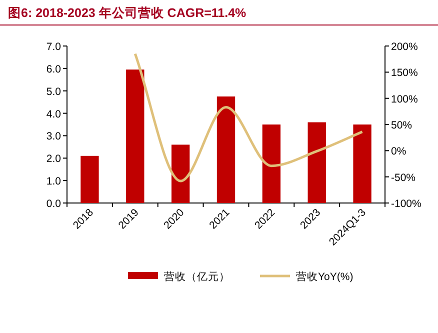 The image size is (438, 333). What do you see at coordinates (325, 276) in the screenshot?
I see `legend-label: 营收YoY(%)` at bounding box center [325, 276].